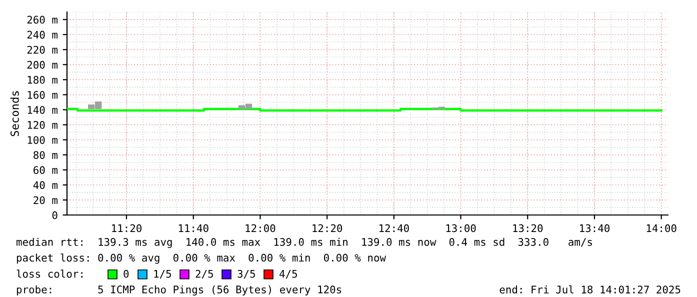 This screenshot has height=297, width=697. Describe the element at coordinates (127, 228) in the screenshot. I see `x-tick-label: 11:20` at that location.